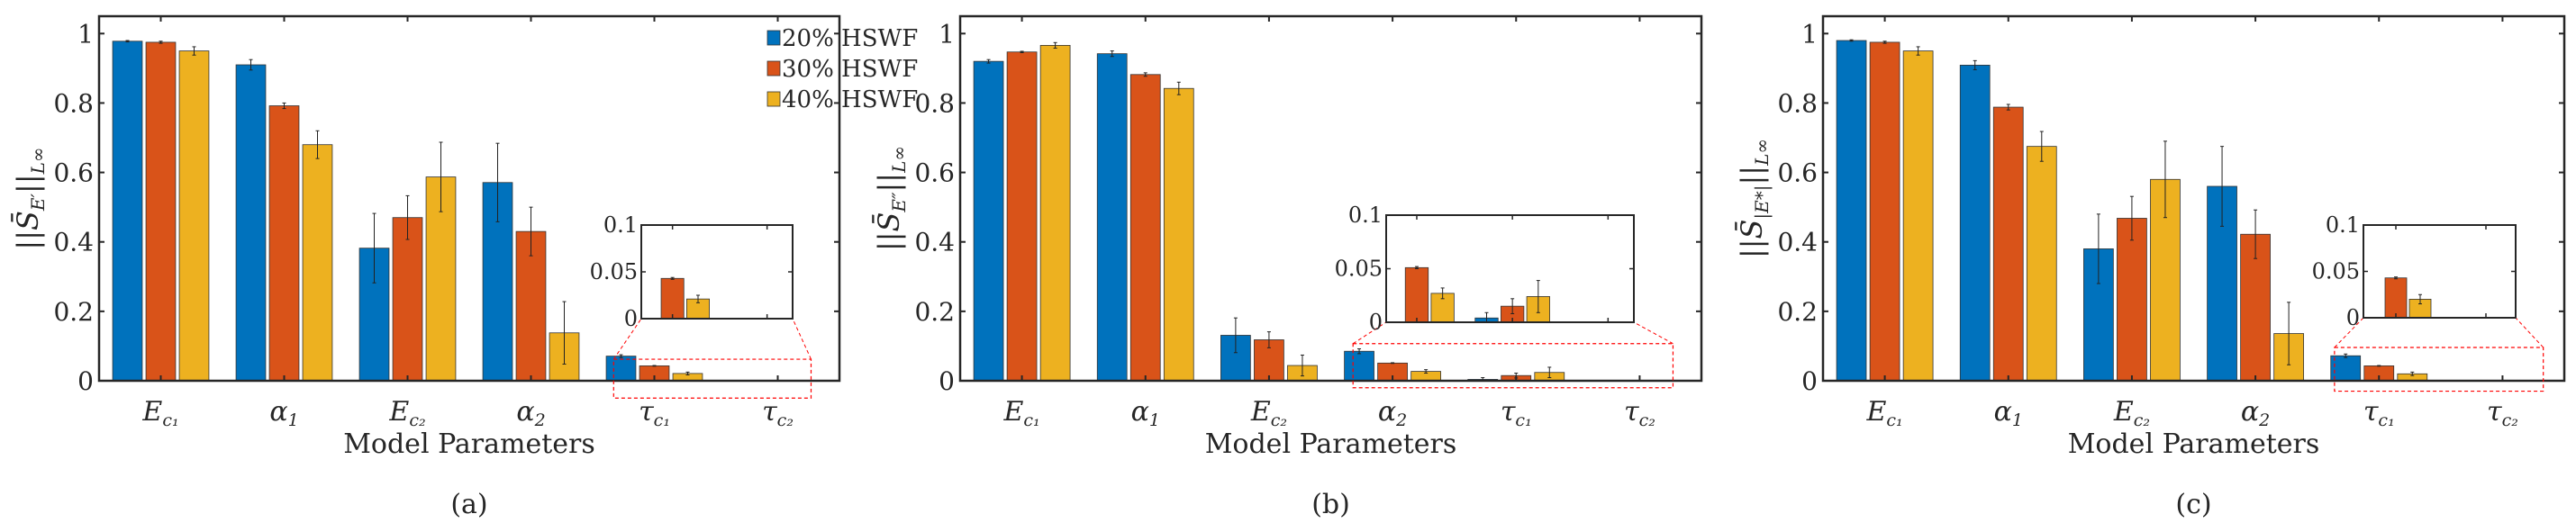 This screenshot has height=532, width=2576. Describe the element at coordinates (773, 68) in the screenshot. I see `legend-swatch` at that location.